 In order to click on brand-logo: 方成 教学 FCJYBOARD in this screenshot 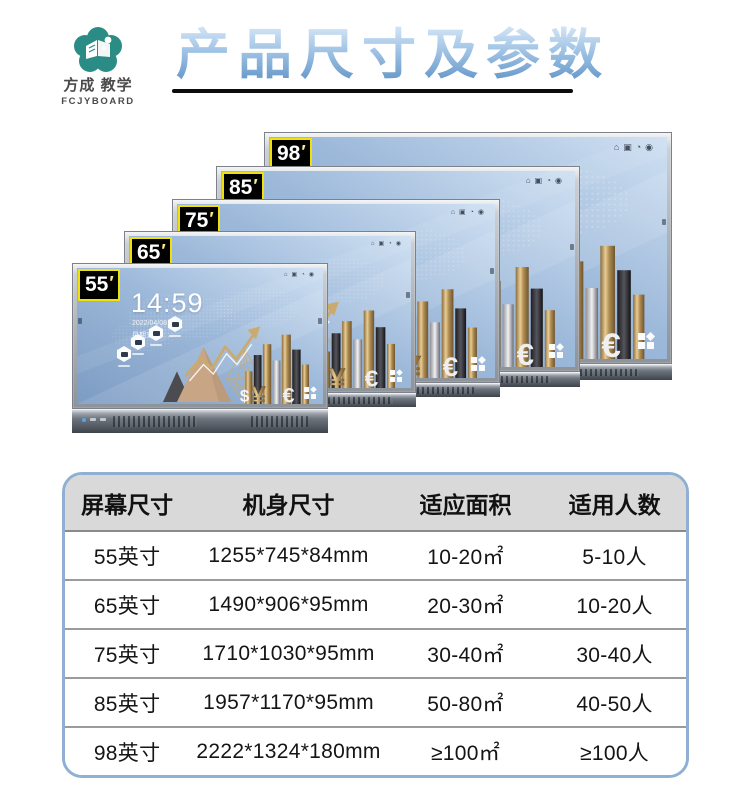, I will do `click(98, 67)`.